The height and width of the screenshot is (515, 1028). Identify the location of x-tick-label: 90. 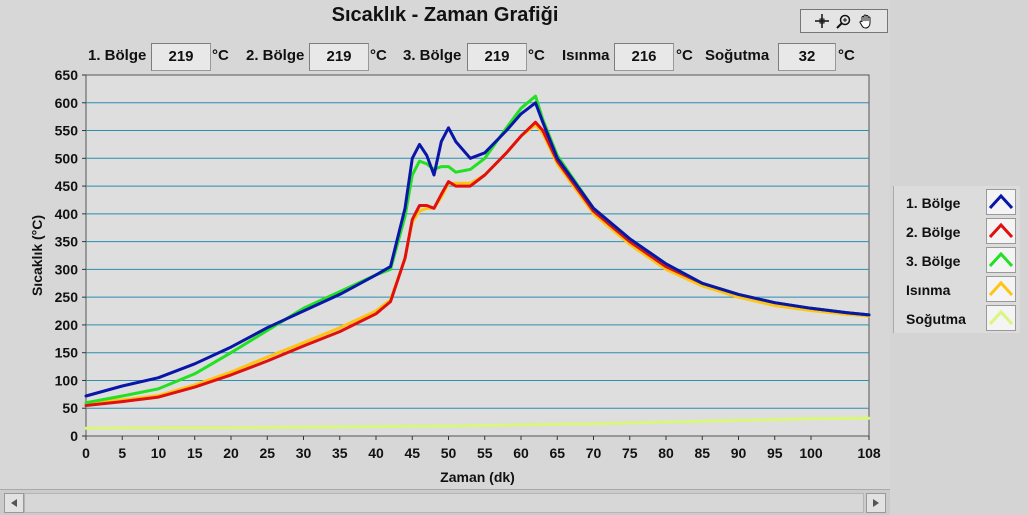
(739, 453).